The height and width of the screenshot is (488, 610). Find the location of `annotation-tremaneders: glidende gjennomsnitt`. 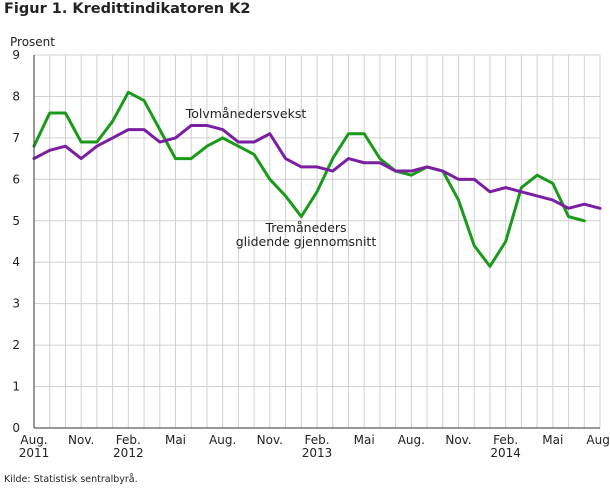

annotation-tremaneders: glidende gjennomsnitt is located at coordinates (306, 241).